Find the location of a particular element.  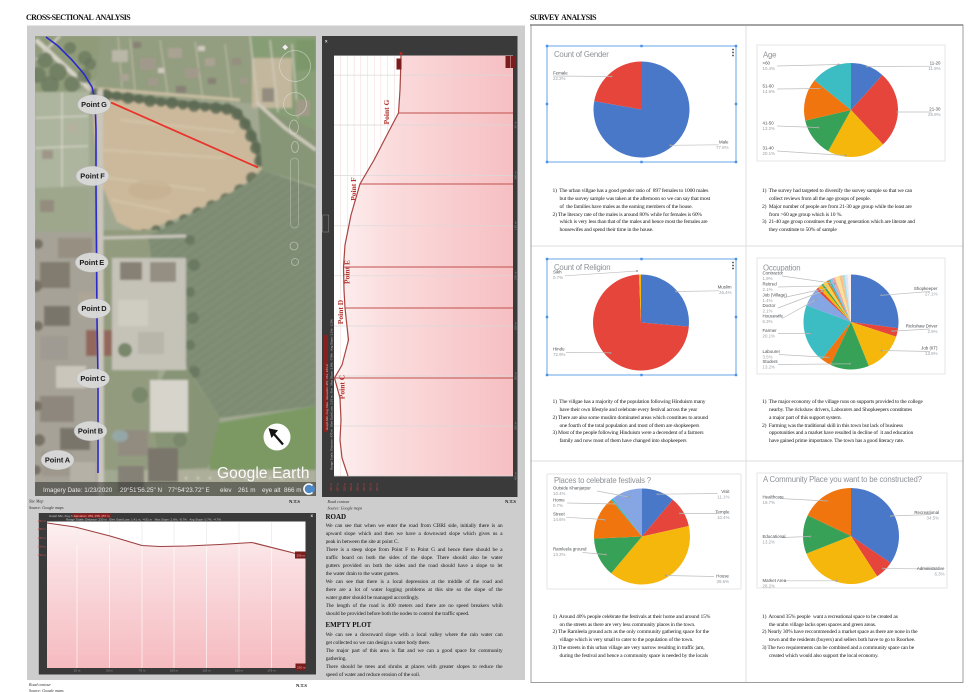

svg-text: Point A is located at coordinates (58, 460).